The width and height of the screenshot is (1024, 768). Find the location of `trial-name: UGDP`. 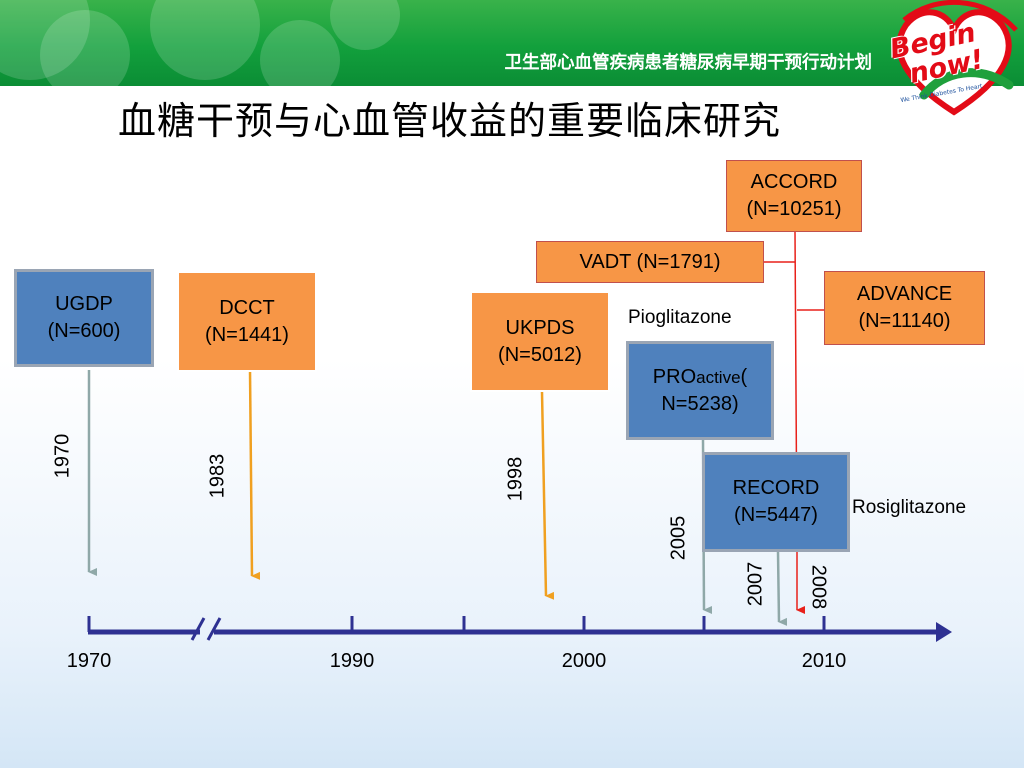

trial-name: UGDP is located at coordinates (84, 304).